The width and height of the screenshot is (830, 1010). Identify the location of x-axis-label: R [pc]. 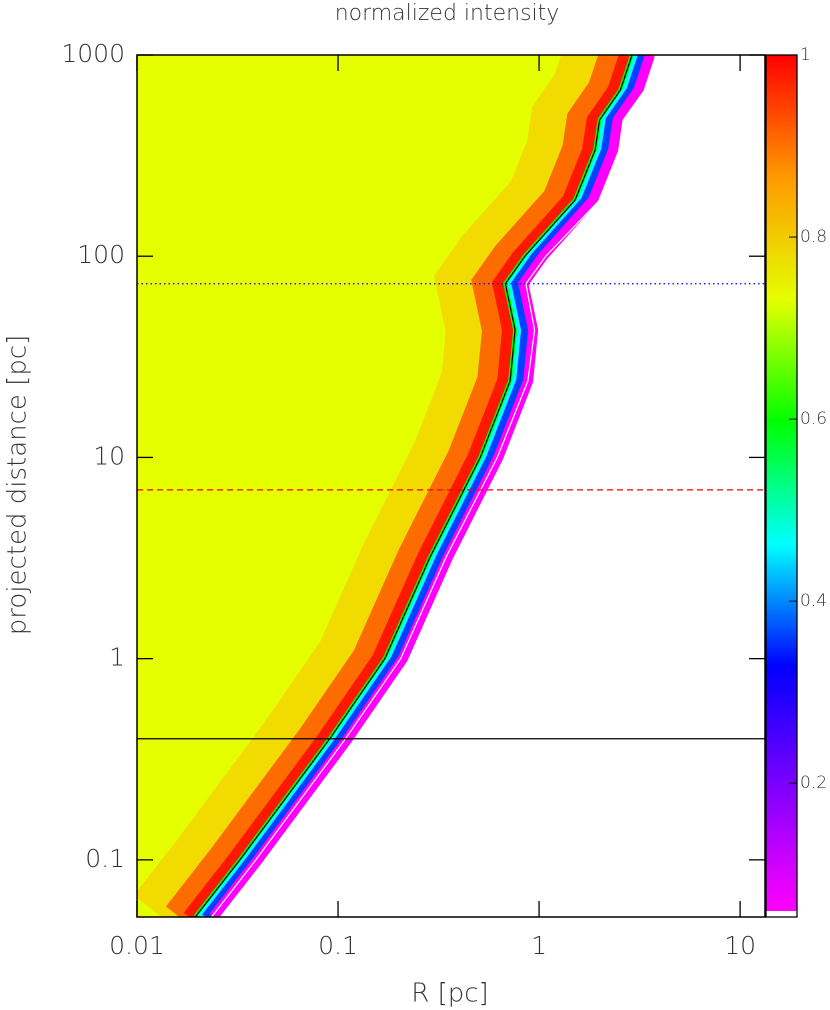
(449, 994).